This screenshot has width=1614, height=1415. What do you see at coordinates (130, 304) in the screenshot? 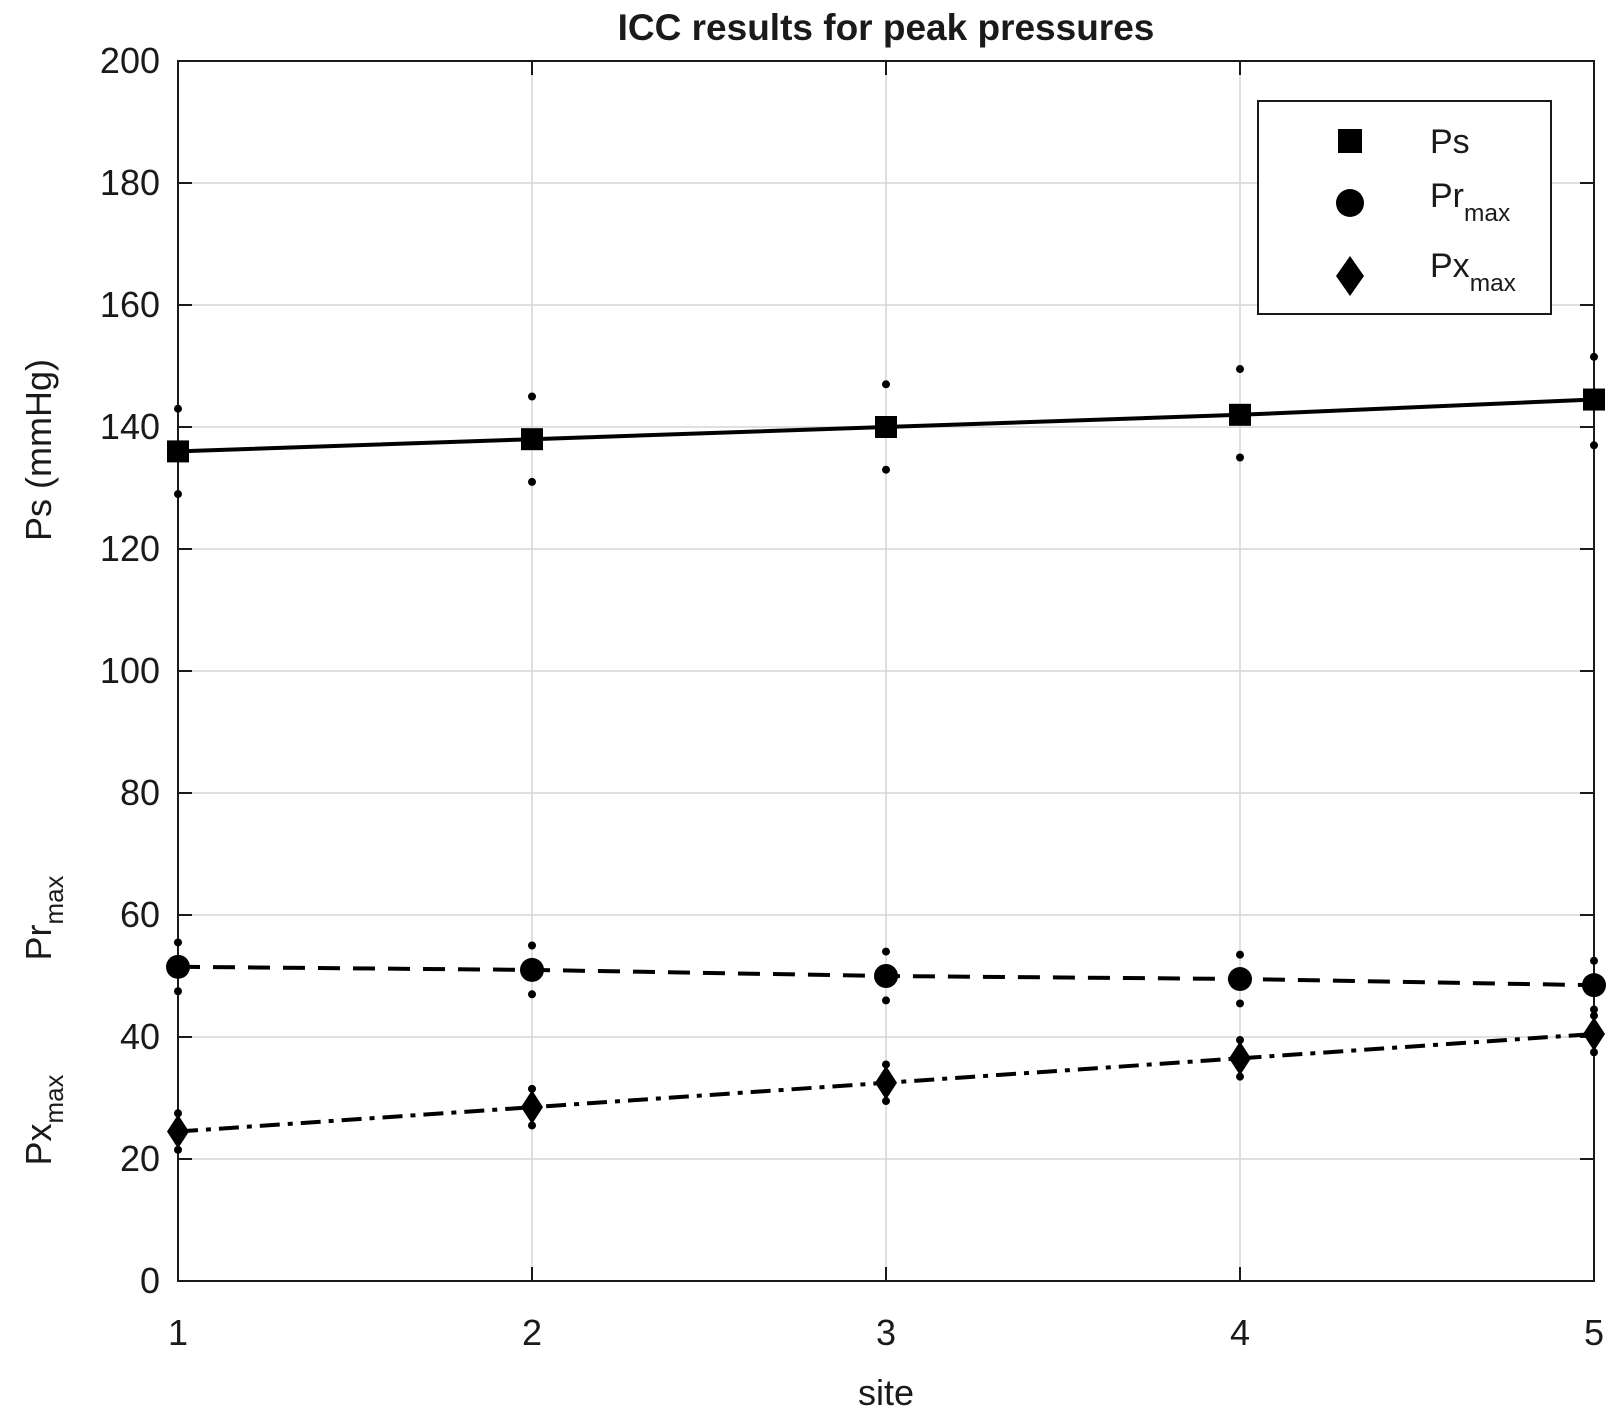
I see `y-tick-label-8: 160` at bounding box center [130, 304].